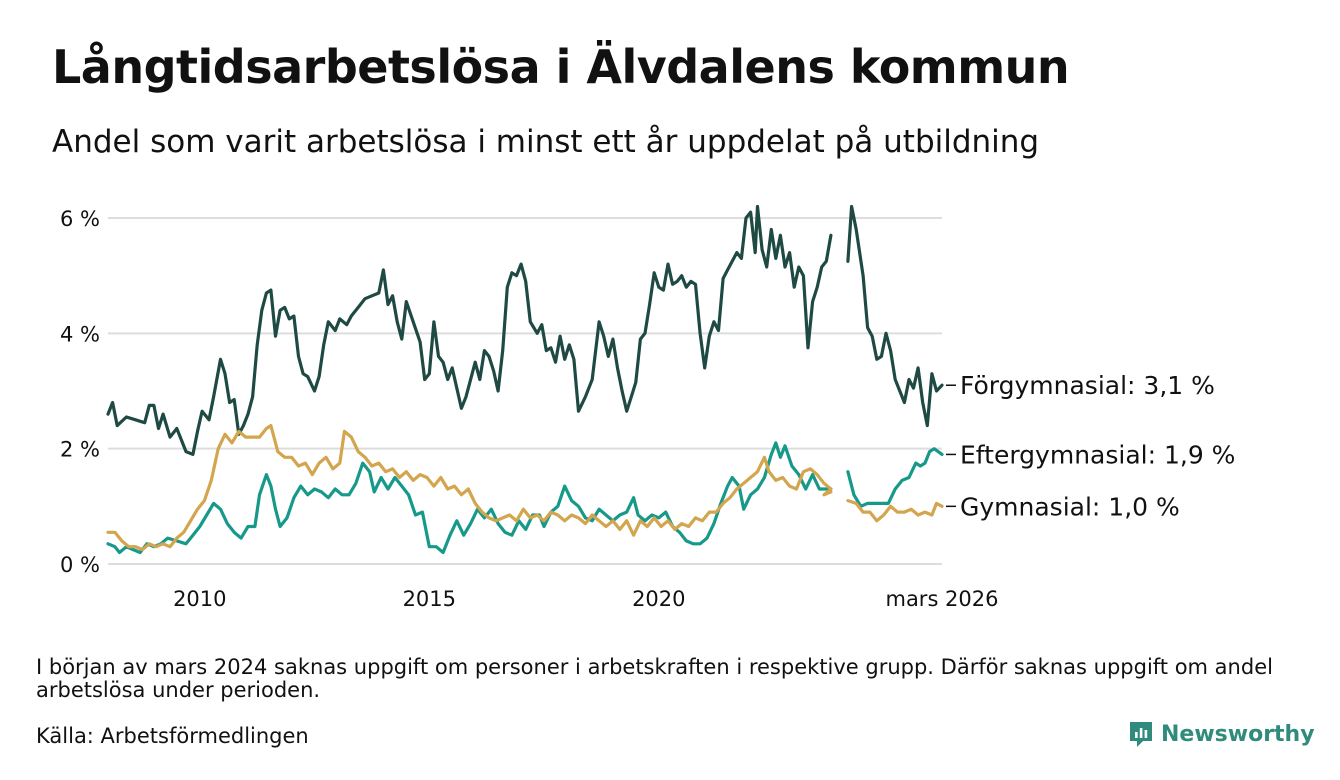 Image resolution: width=1340 pixels, height=780 pixels. What do you see at coordinates (1097, 454) in the screenshot?
I see `end-label-eftergymnasial: Eftergymnasial: 1,9 %` at bounding box center [1097, 454].